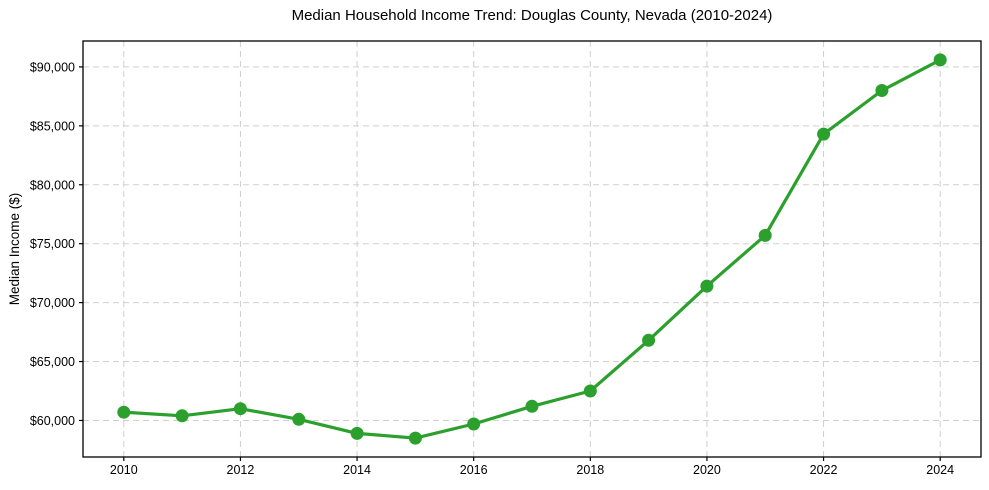 The image size is (989, 490). Describe the element at coordinates (52, 303) in the screenshot. I see `y-tick-label: $70,000` at that location.